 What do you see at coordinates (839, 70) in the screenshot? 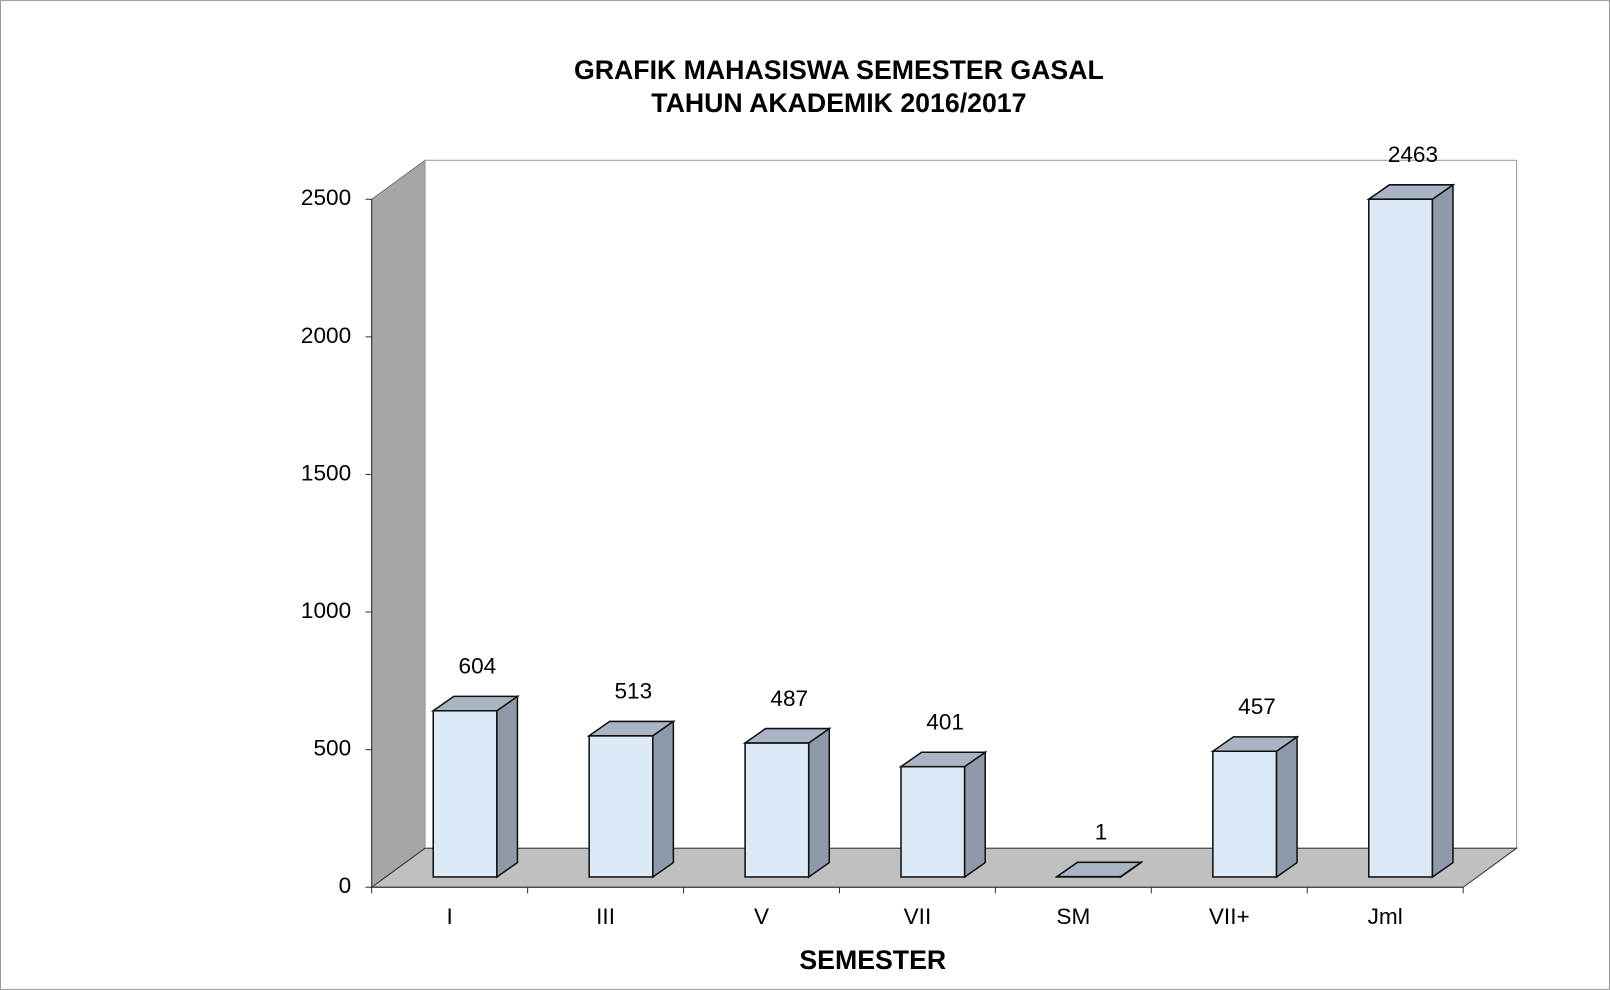
I see `chart-title: GRAFIK MAHASISWA SEMESTER GASAL` at bounding box center [839, 70].